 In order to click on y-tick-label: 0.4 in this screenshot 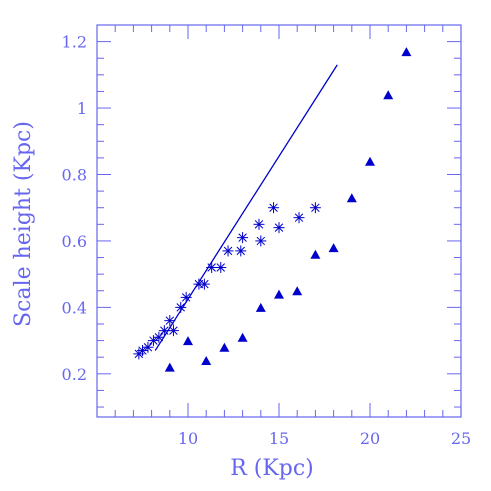, I will do `click(74, 307)`.